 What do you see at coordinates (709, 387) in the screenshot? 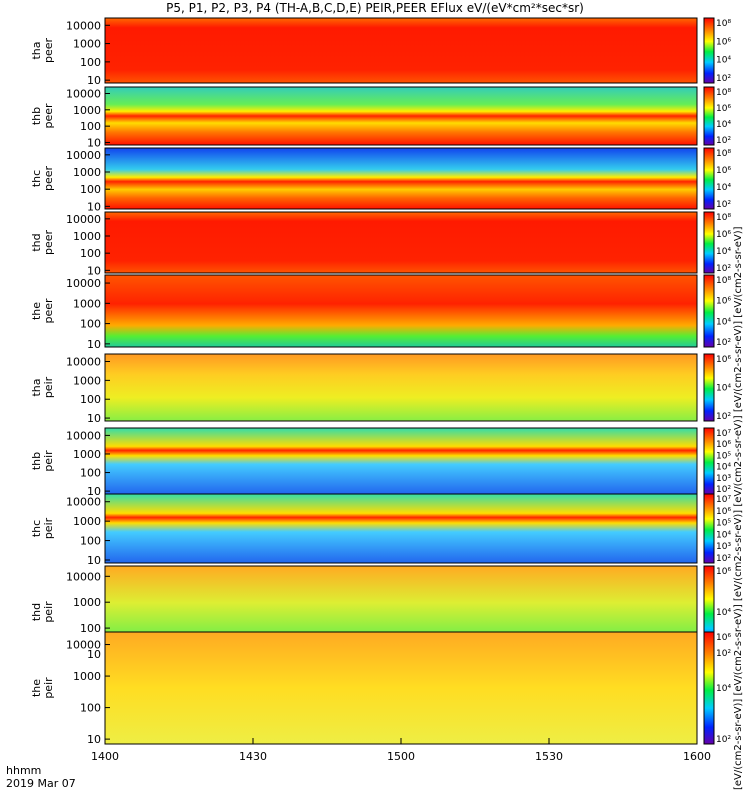
I see `colorbar-tha_peir` at bounding box center [709, 387].